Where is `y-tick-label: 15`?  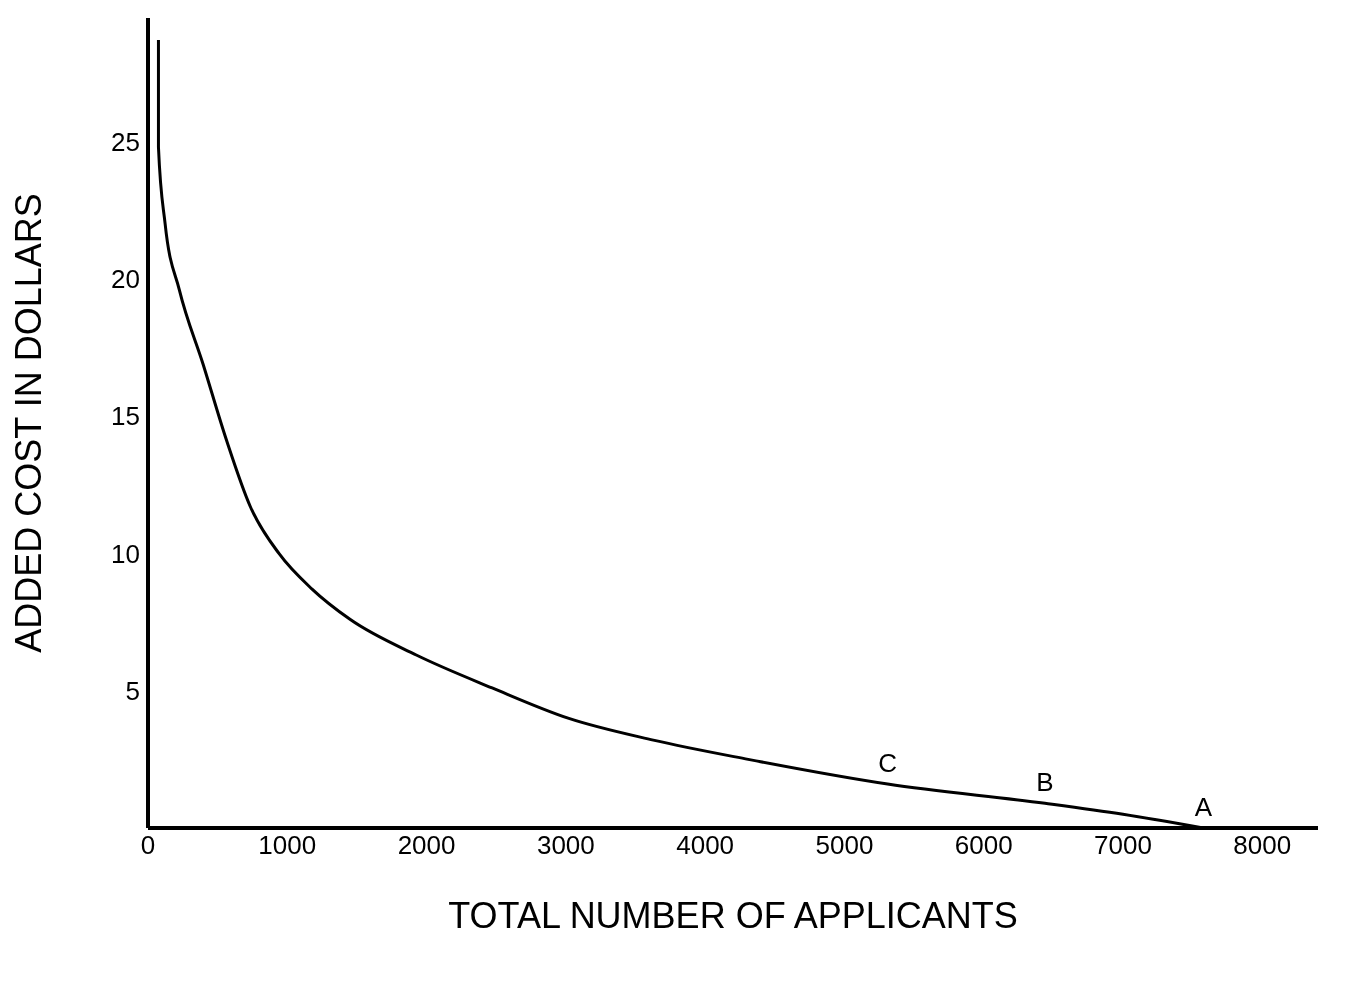 y-tick-label: 15 is located at coordinates (125, 416).